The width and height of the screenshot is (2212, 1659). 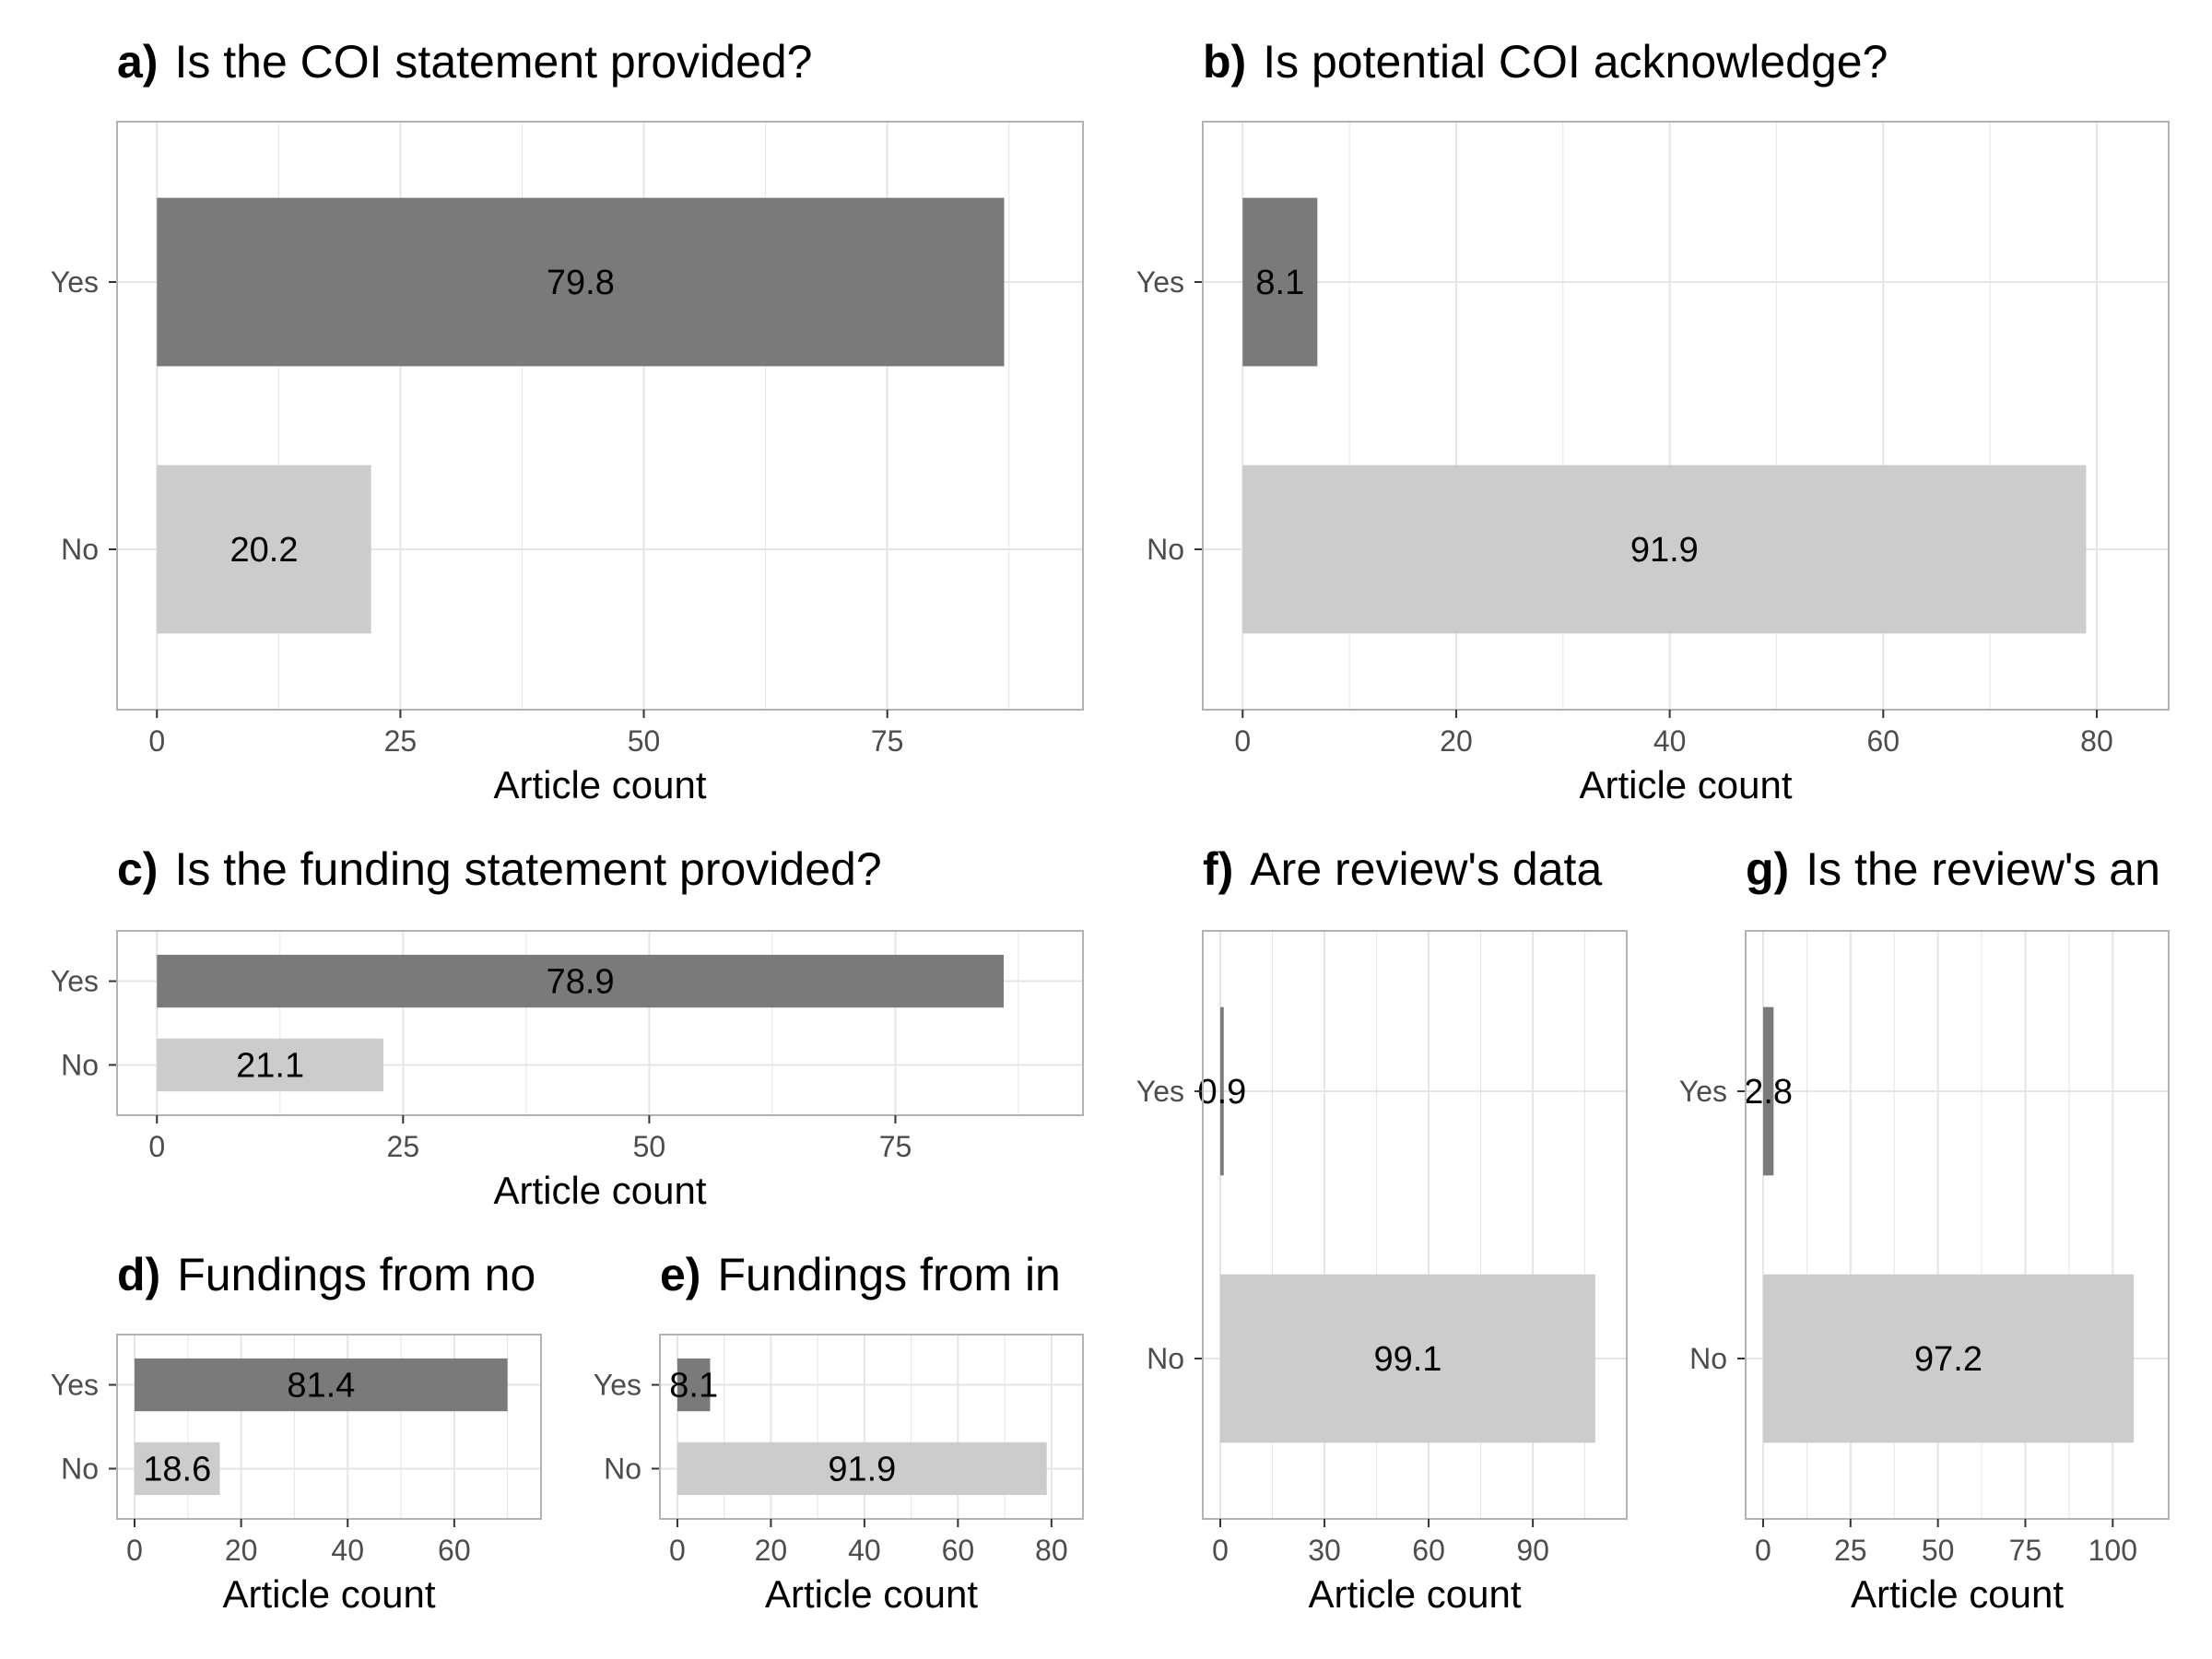 I want to click on panel-title: b) Is potential COI acknowledge?, so click(x=1545, y=62).